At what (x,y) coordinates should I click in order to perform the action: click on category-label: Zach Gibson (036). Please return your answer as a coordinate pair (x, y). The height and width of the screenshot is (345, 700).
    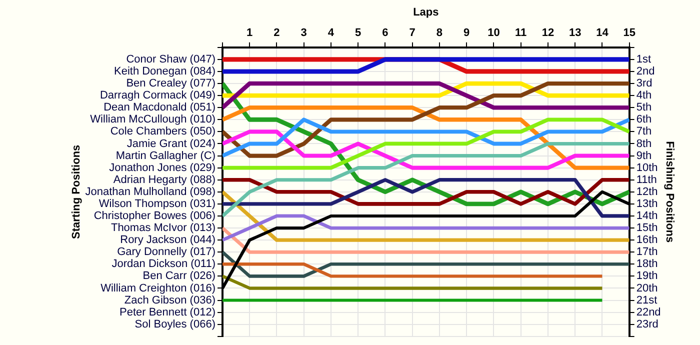
    Looking at the image, I should click on (170, 300).